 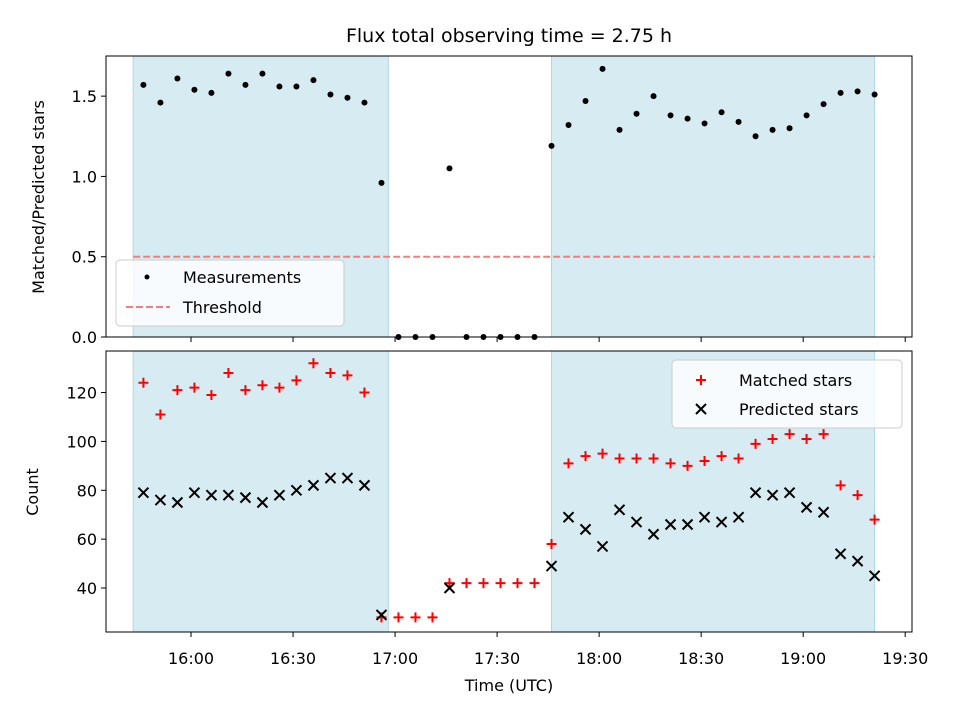 What do you see at coordinates (81, 393) in the screenshot?
I see `bottom-y-tick-label-5: 120` at bounding box center [81, 393].